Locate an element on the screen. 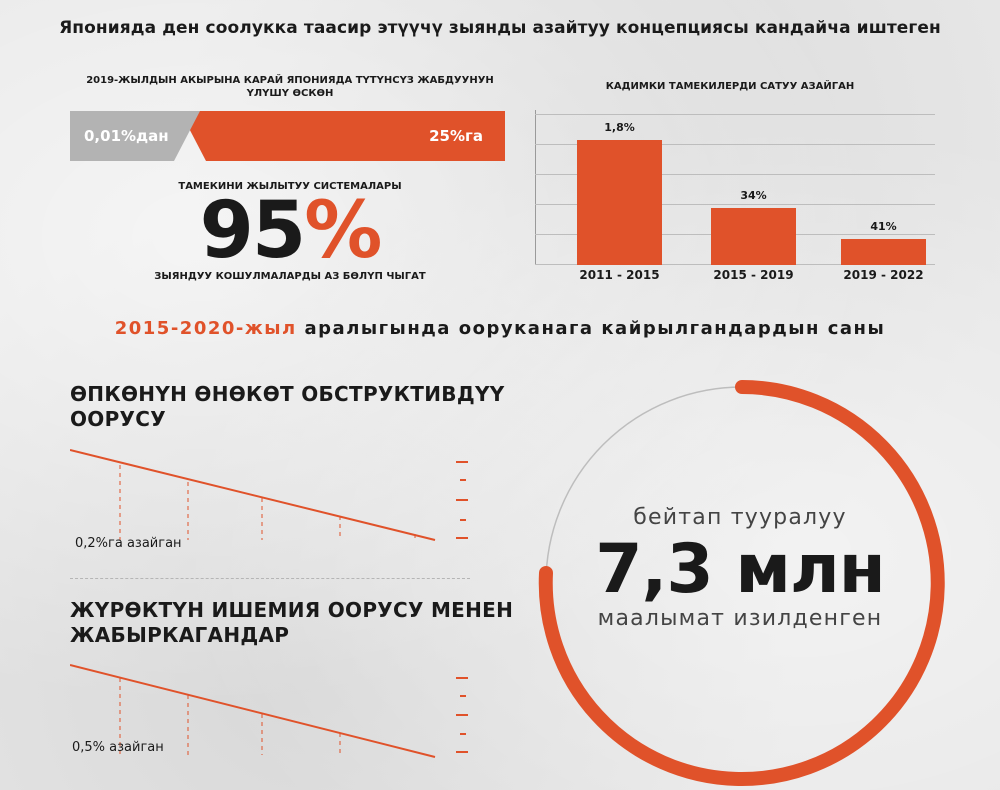 This screenshot has height=790, width=1000. chart-value-label: 1,8% is located at coordinates (619, 127).